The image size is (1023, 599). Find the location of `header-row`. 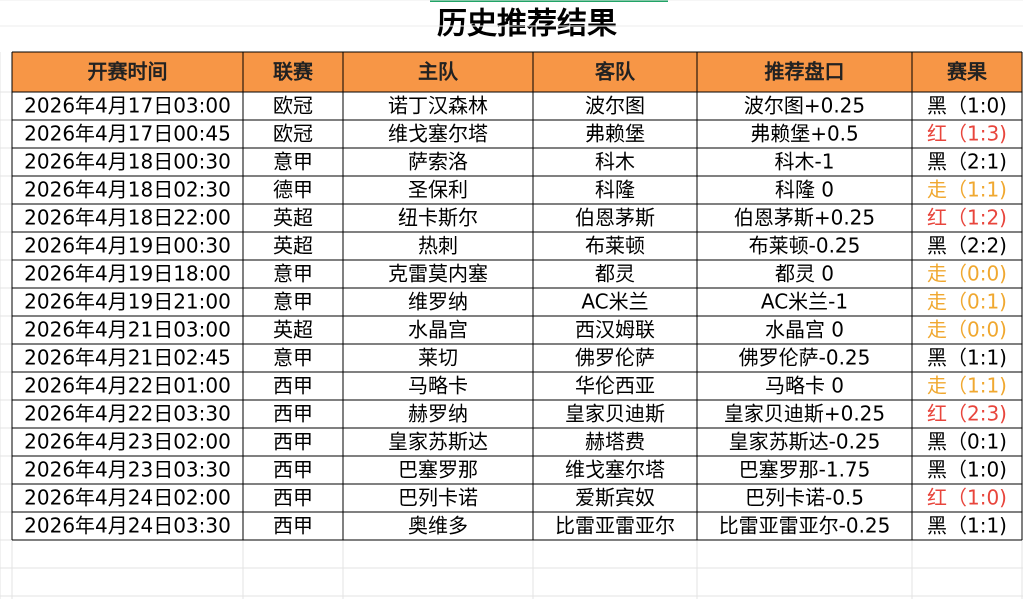

header-row is located at coordinates (517, 72).